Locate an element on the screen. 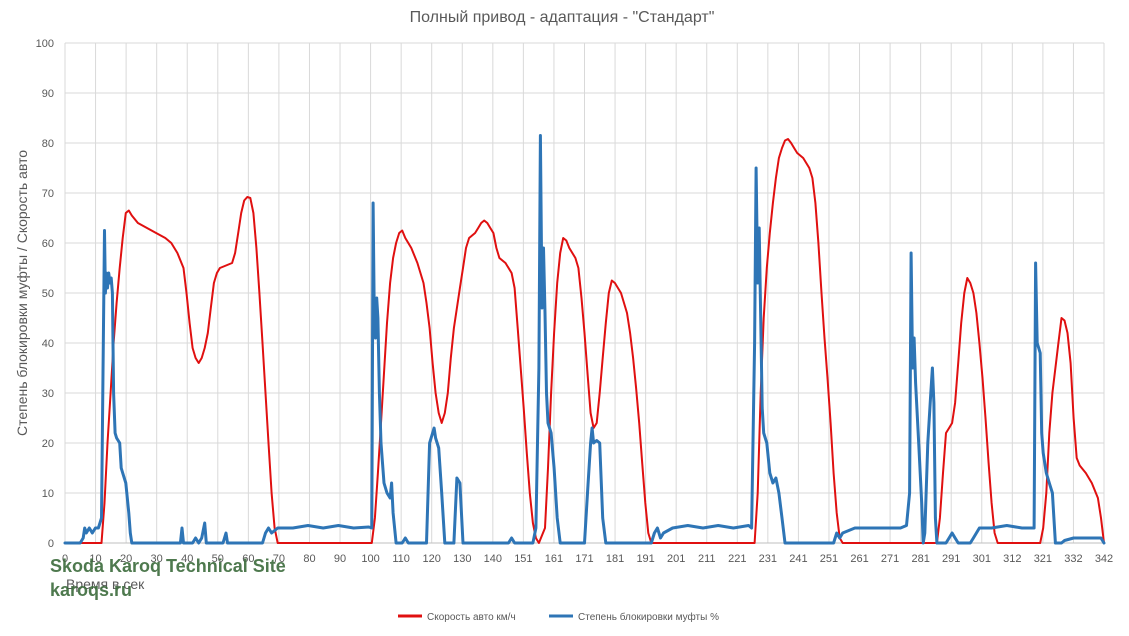 The height and width of the screenshot is (636, 1129). x-tick-label: 171 is located at coordinates (584, 559).